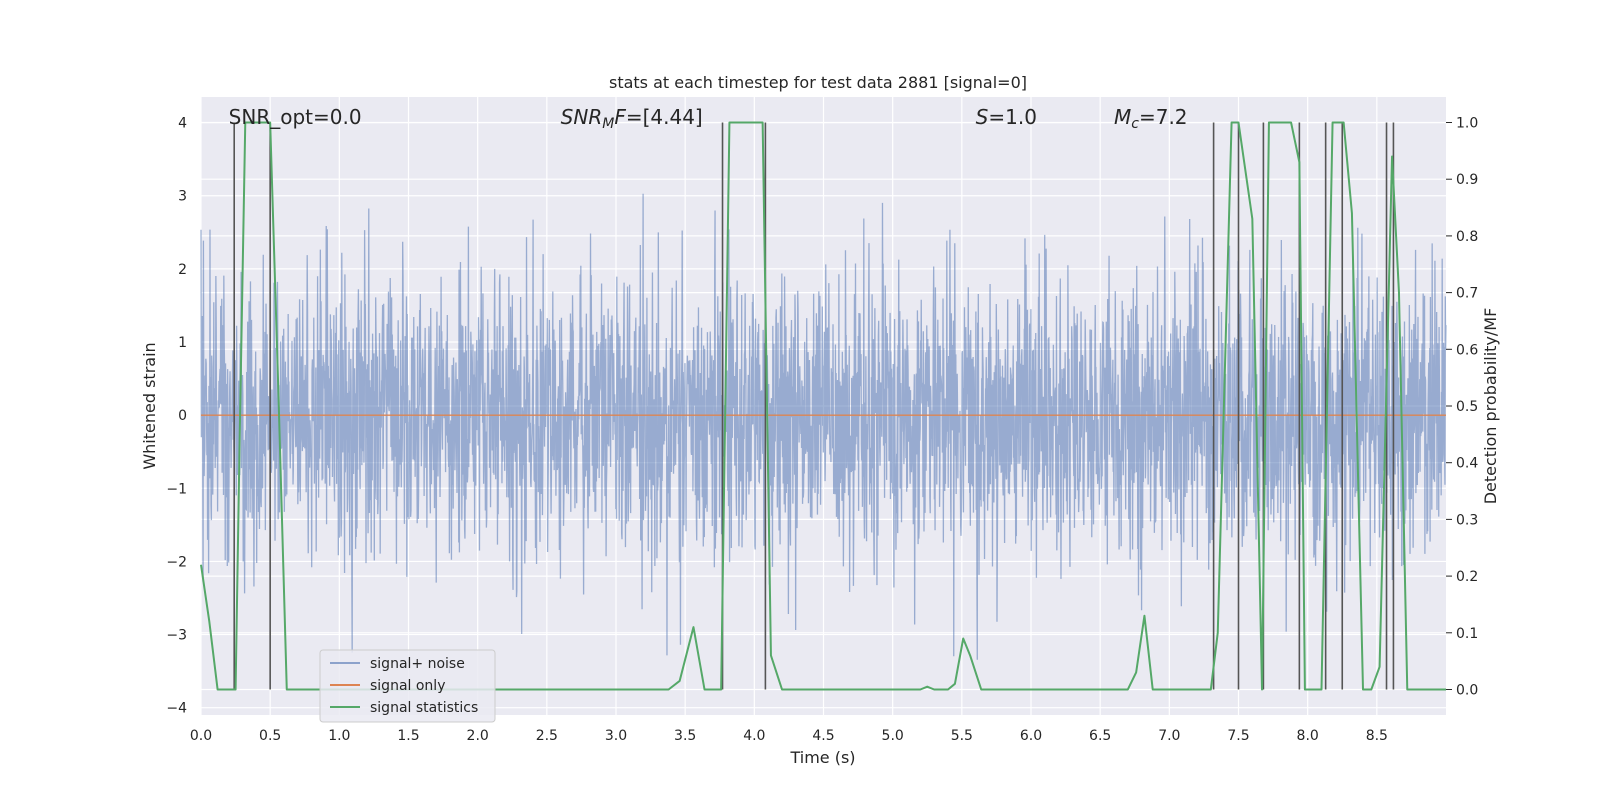 The height and width of the screenshot is (800, 1600). I want to click on y-axis-right: 0.0 0.1 0.2 0.3 0.4 0.5 0.6 0.7 0.8 0.9 1.0, so click(1462, 407).